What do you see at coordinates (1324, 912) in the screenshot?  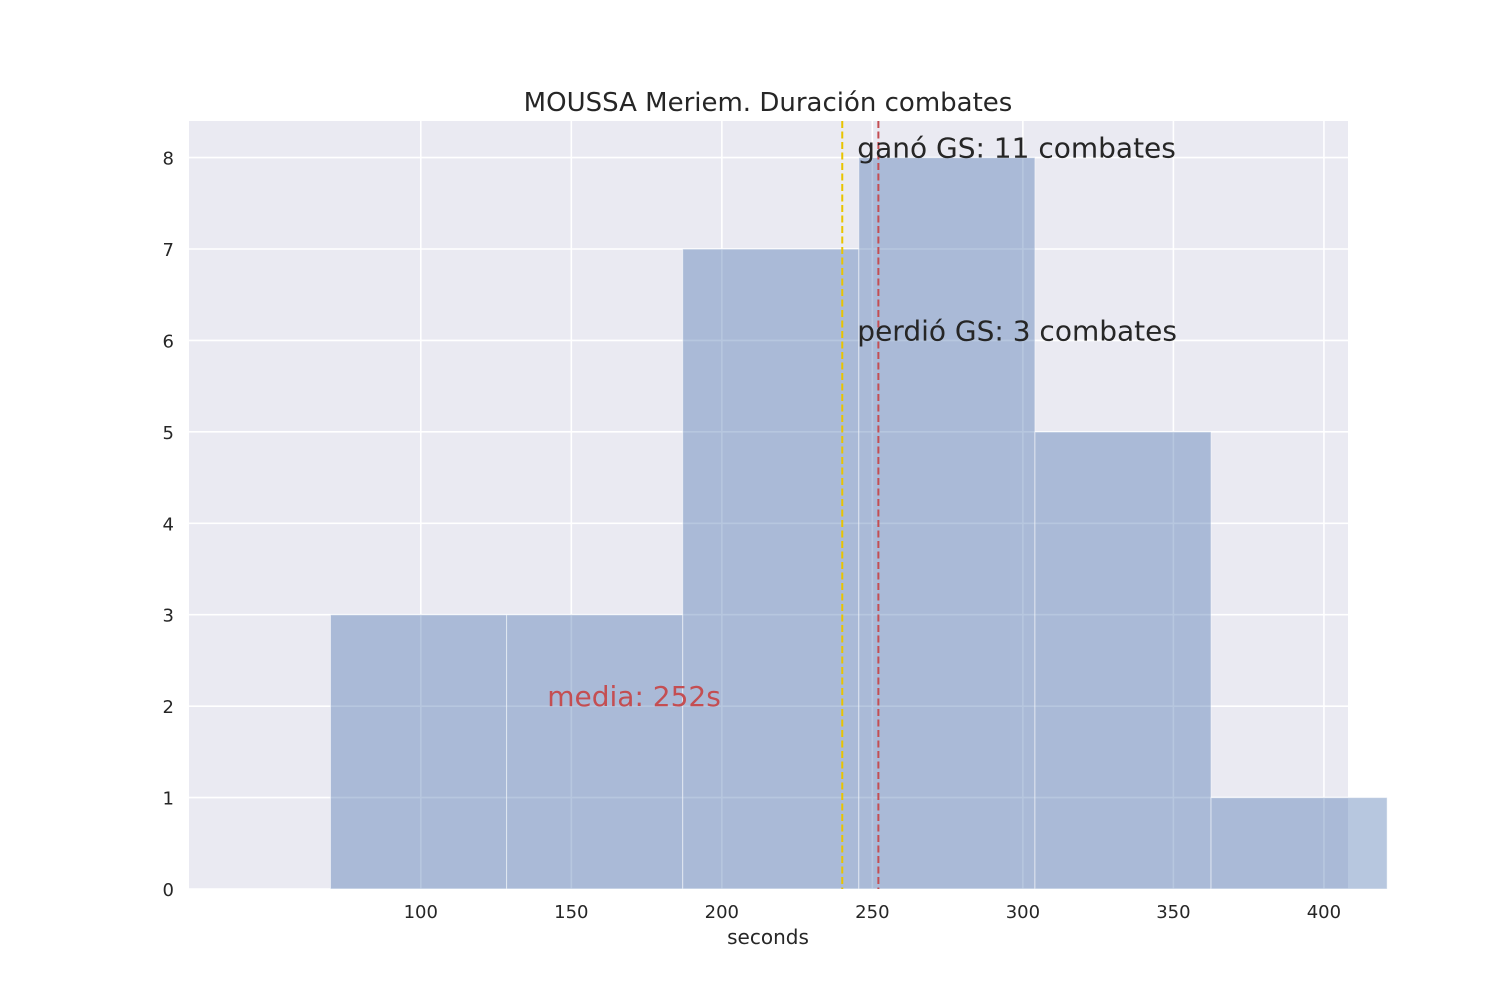 I see `x-tick-label: 400` at bounding box center [1324, 912].